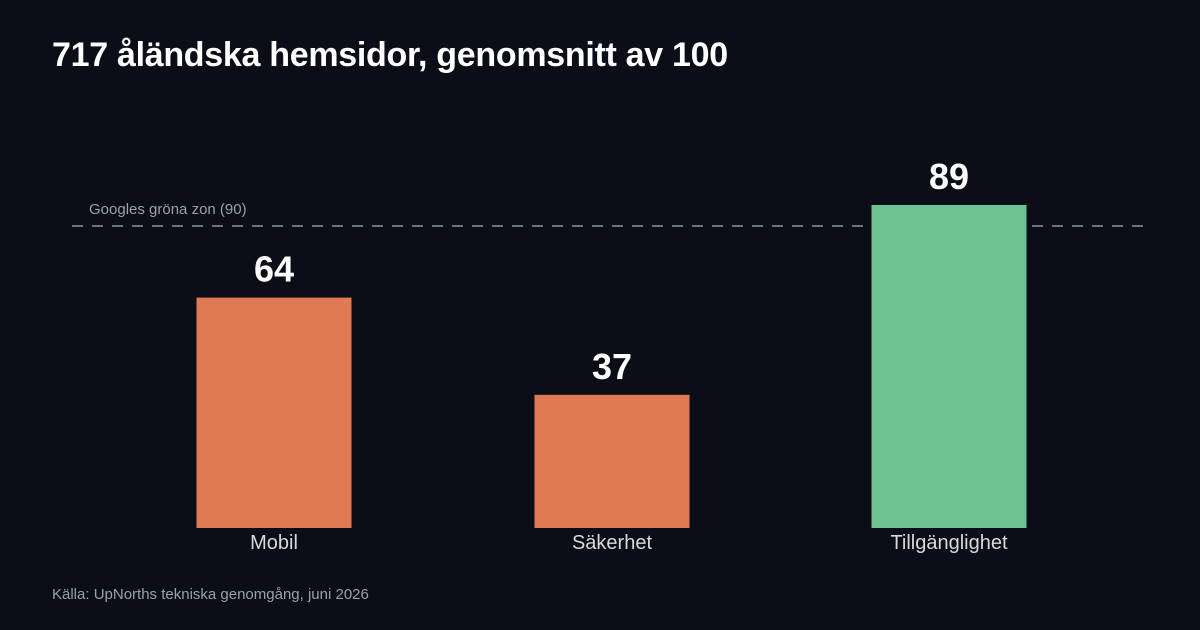 The height and width of the screenshot is (630, 1200). Describe the element at coordinates (274, 543) in the screenshot. I see `category-label: Mobil` at that location.